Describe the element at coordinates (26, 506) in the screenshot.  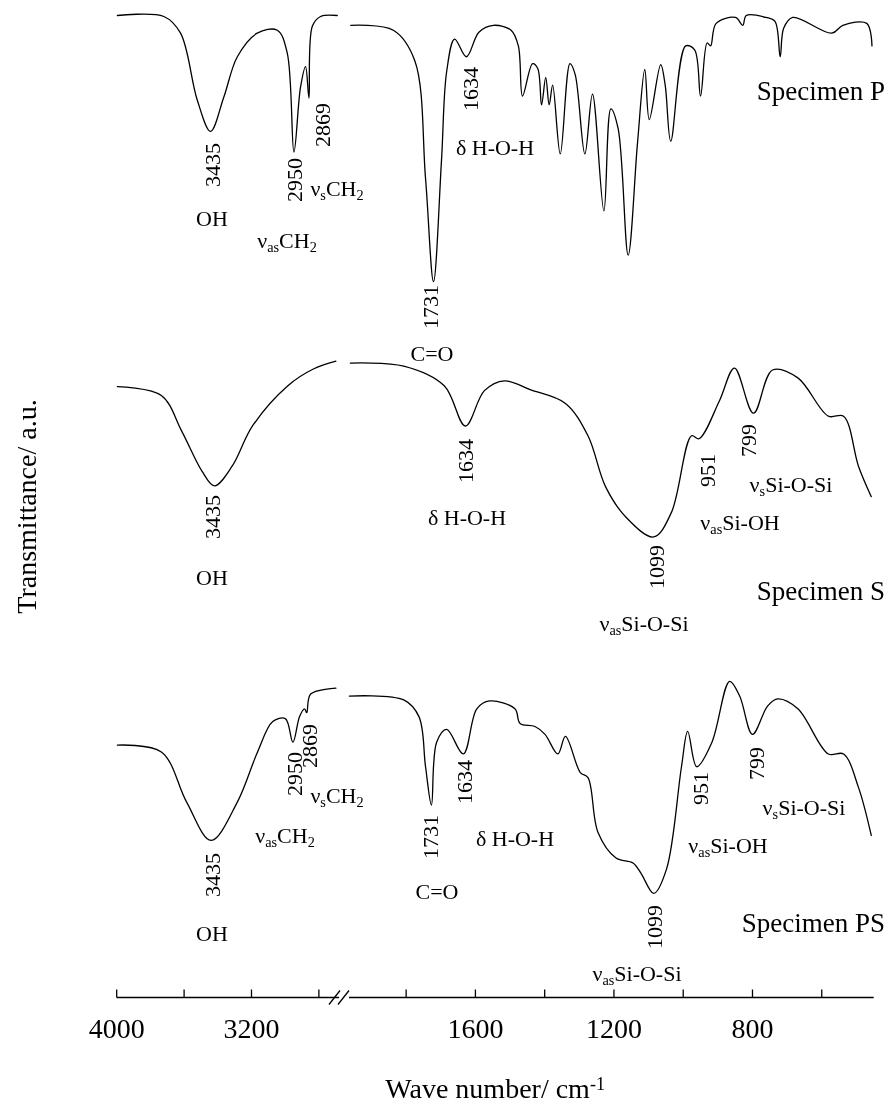
I see `y-axis-title: Transmittance/ a.u.` at that location.